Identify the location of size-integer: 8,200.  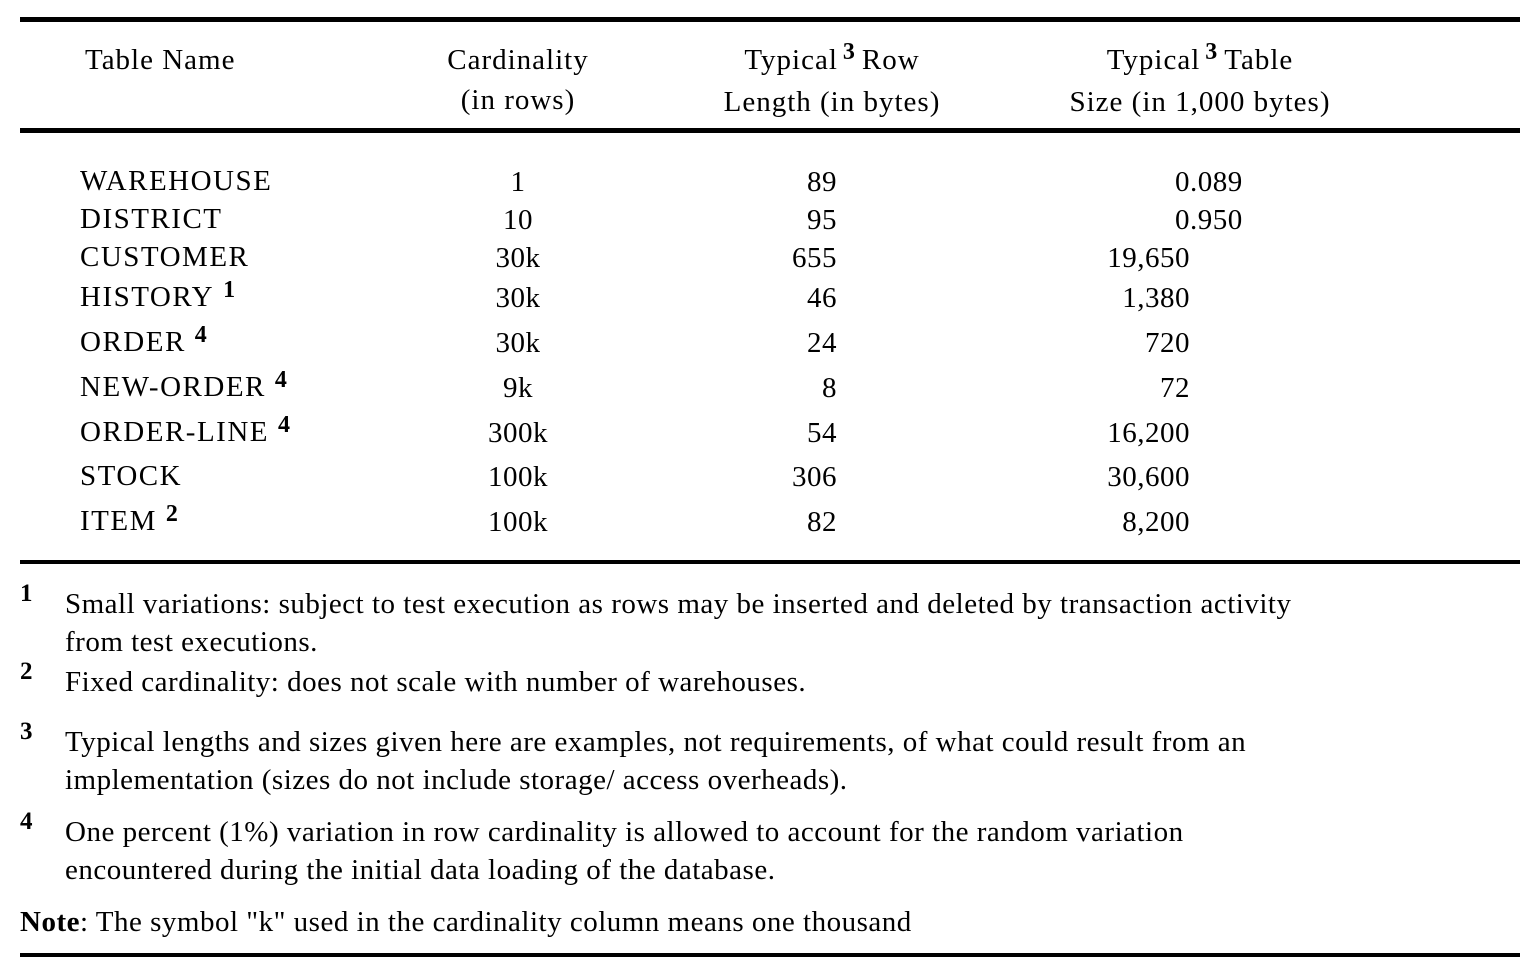
(1156, 522).